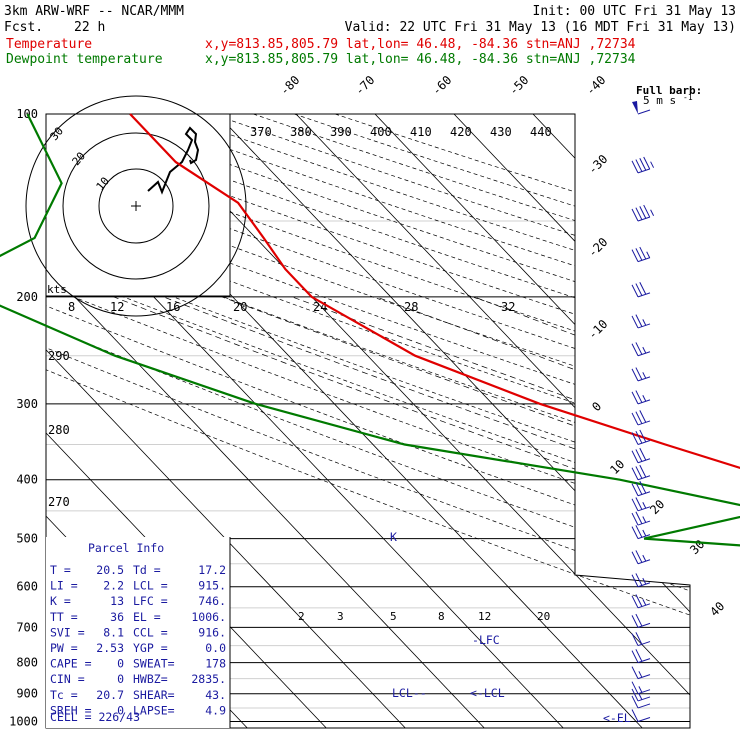 The width and height of the screenshot is (740, 740). What do you see at coordinates (215, 648) in the screenshot?
I see `parcel-value-right: 0.0` at bounding box center [215, 648].